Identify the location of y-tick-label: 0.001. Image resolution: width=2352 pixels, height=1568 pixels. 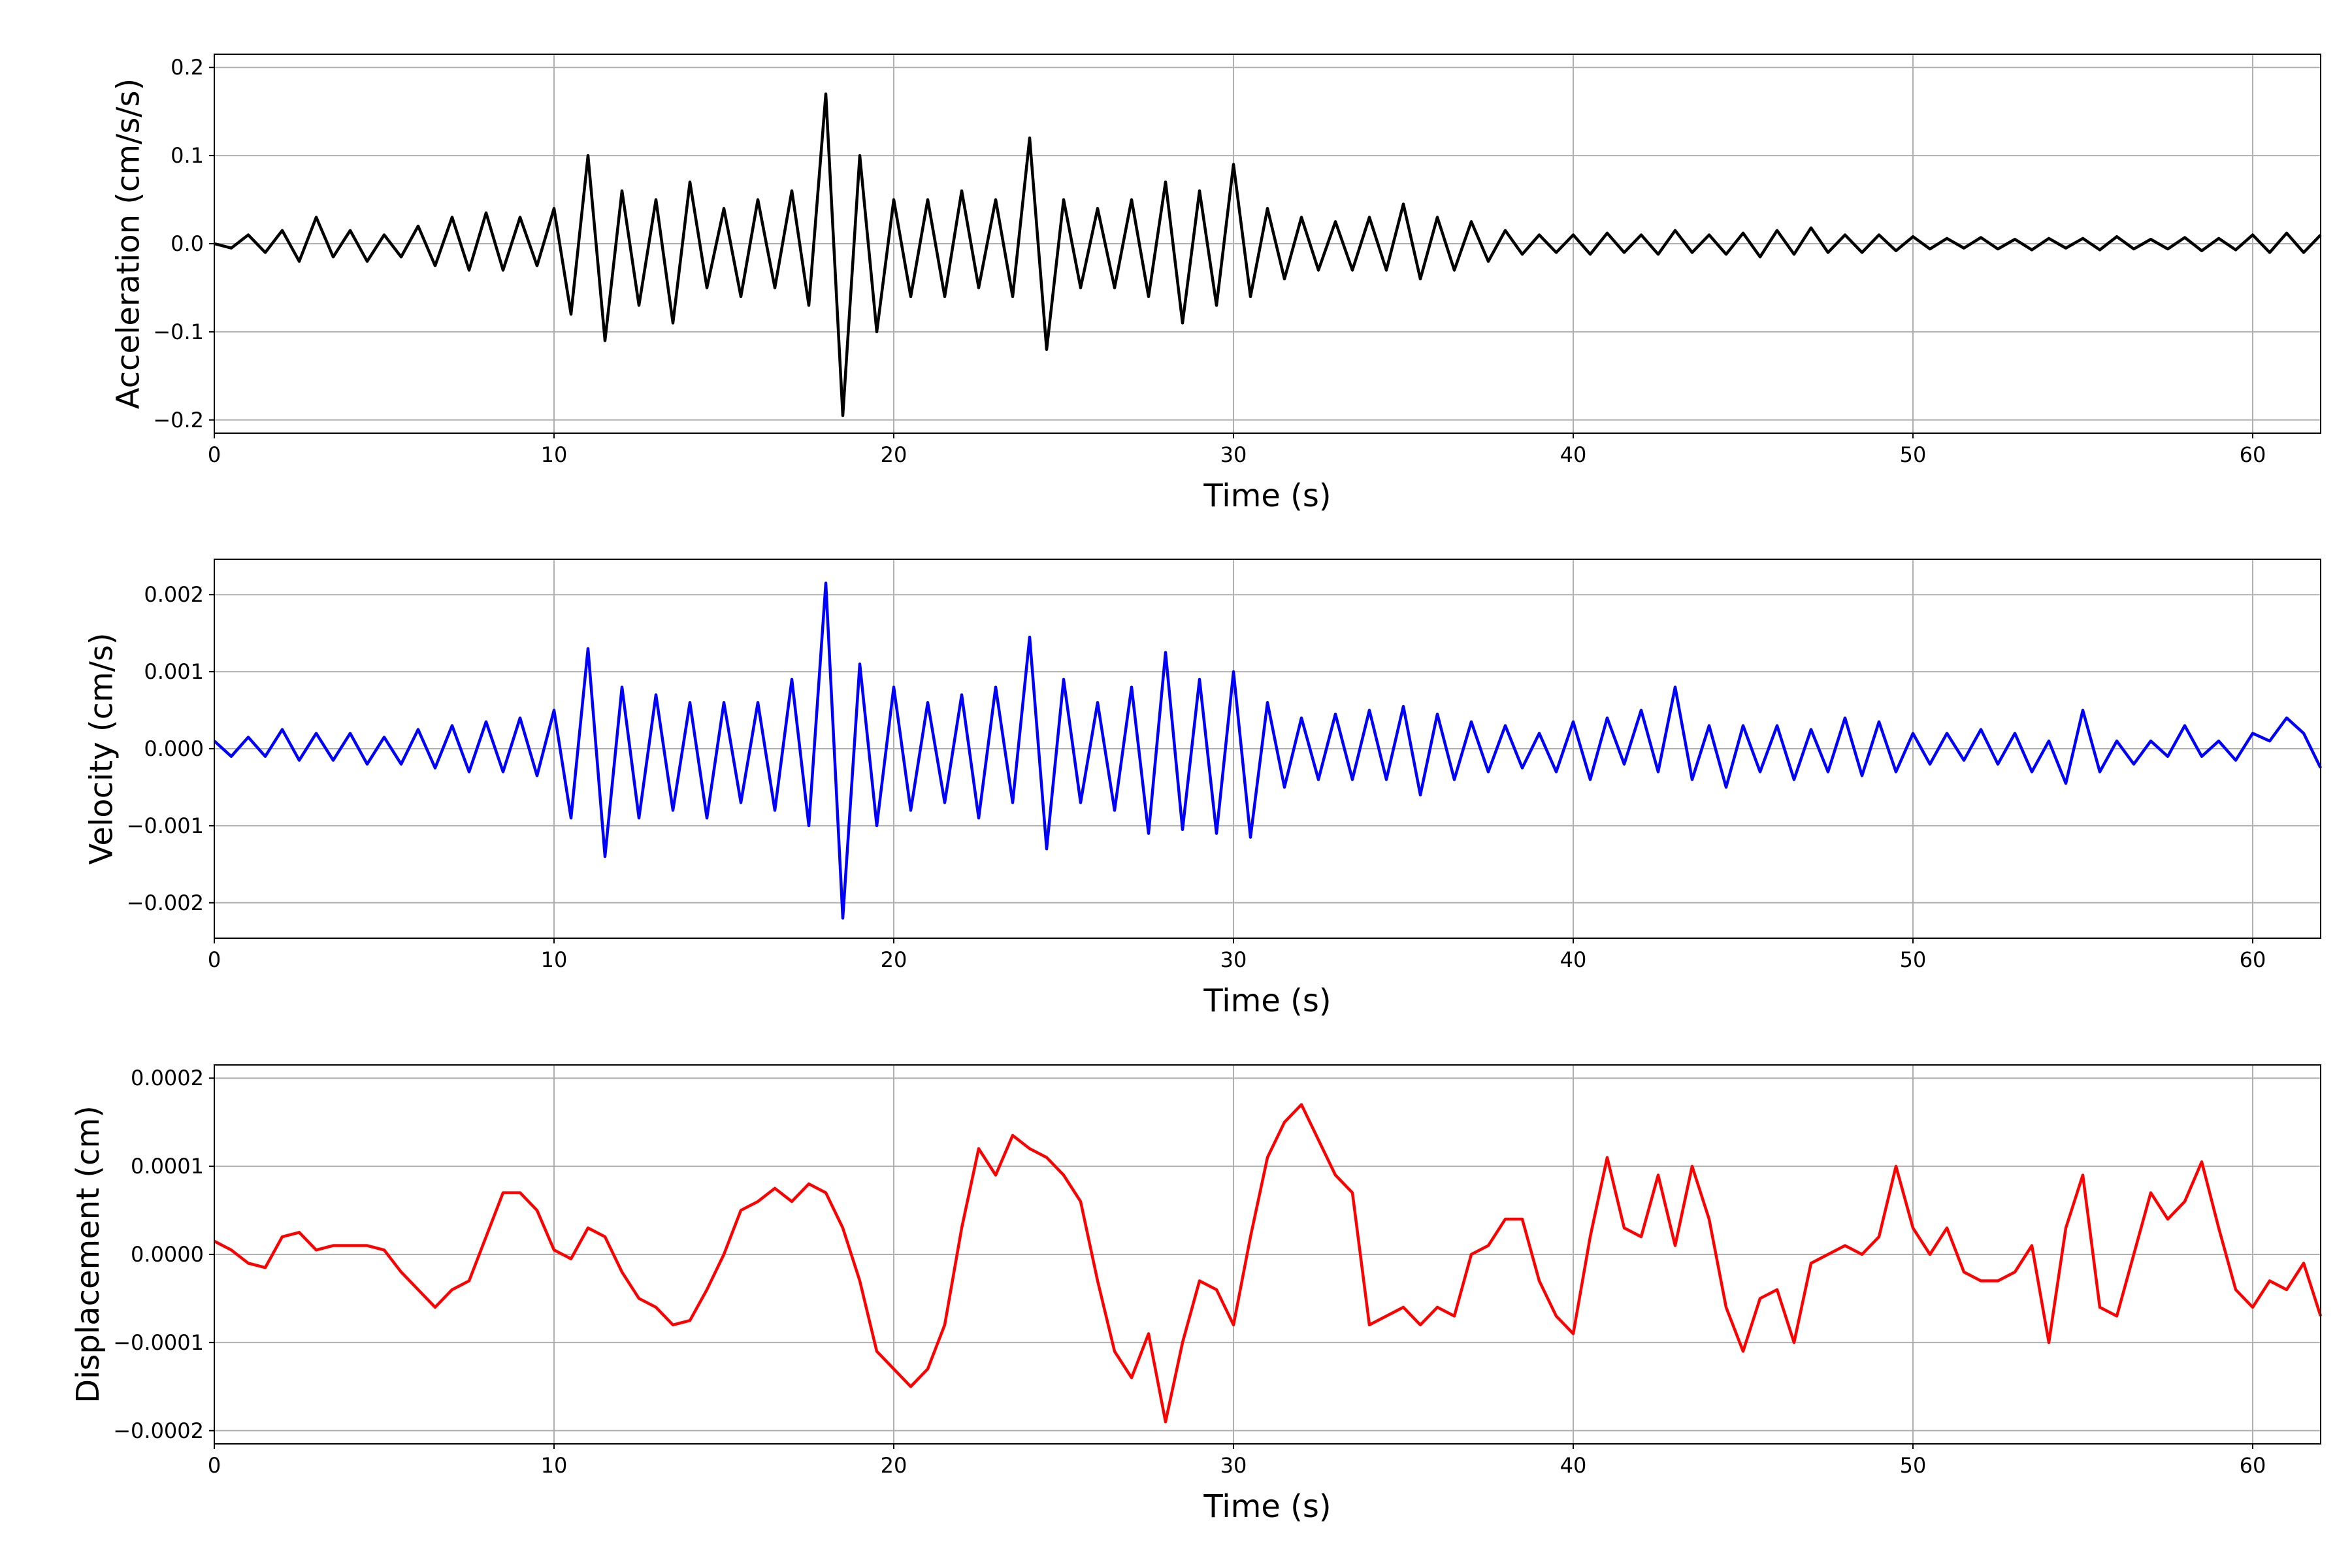
(174, 671).